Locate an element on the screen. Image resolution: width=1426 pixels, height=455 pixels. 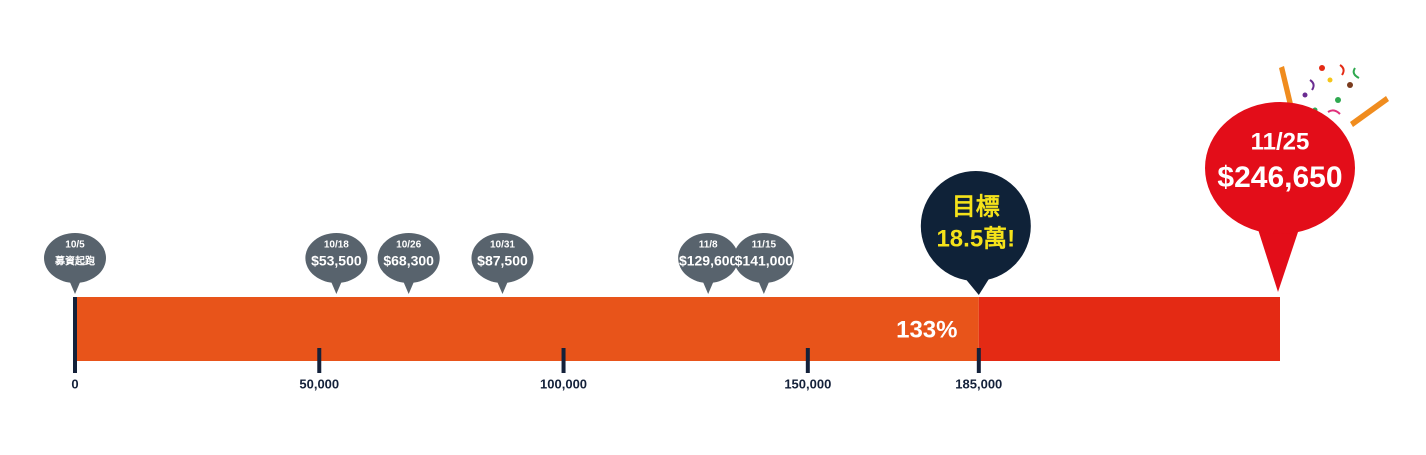
milestone-date: 11/8 is located at coordinates (708, 245).